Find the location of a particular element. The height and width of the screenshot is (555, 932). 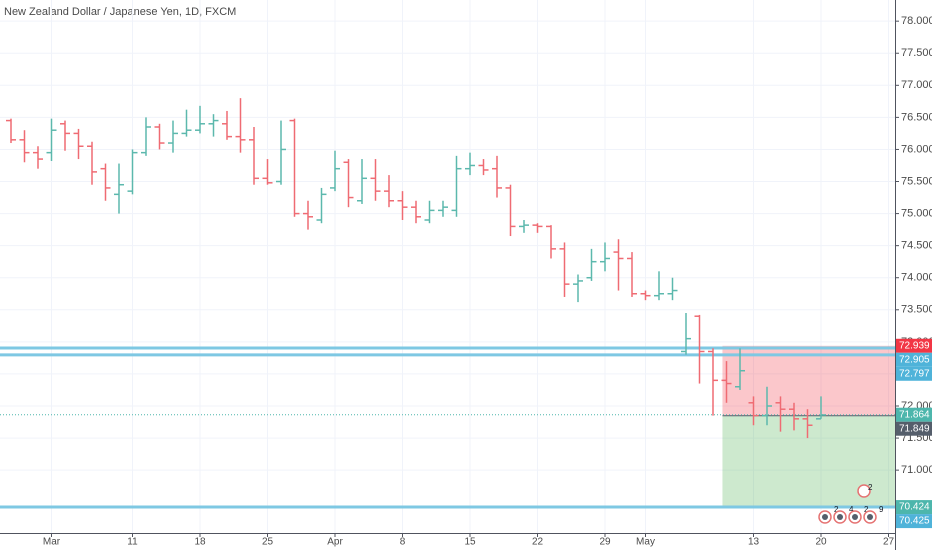

price-label: 72.905 is located at coordinates (914, 359).